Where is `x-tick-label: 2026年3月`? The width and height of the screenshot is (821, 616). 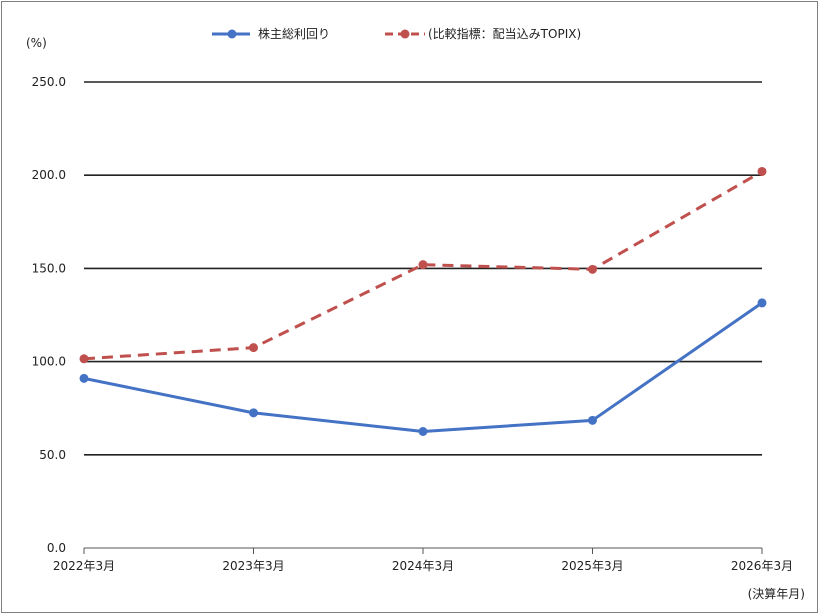
x-tick-label: 2026年3月 is located at coordinates (762, 566).